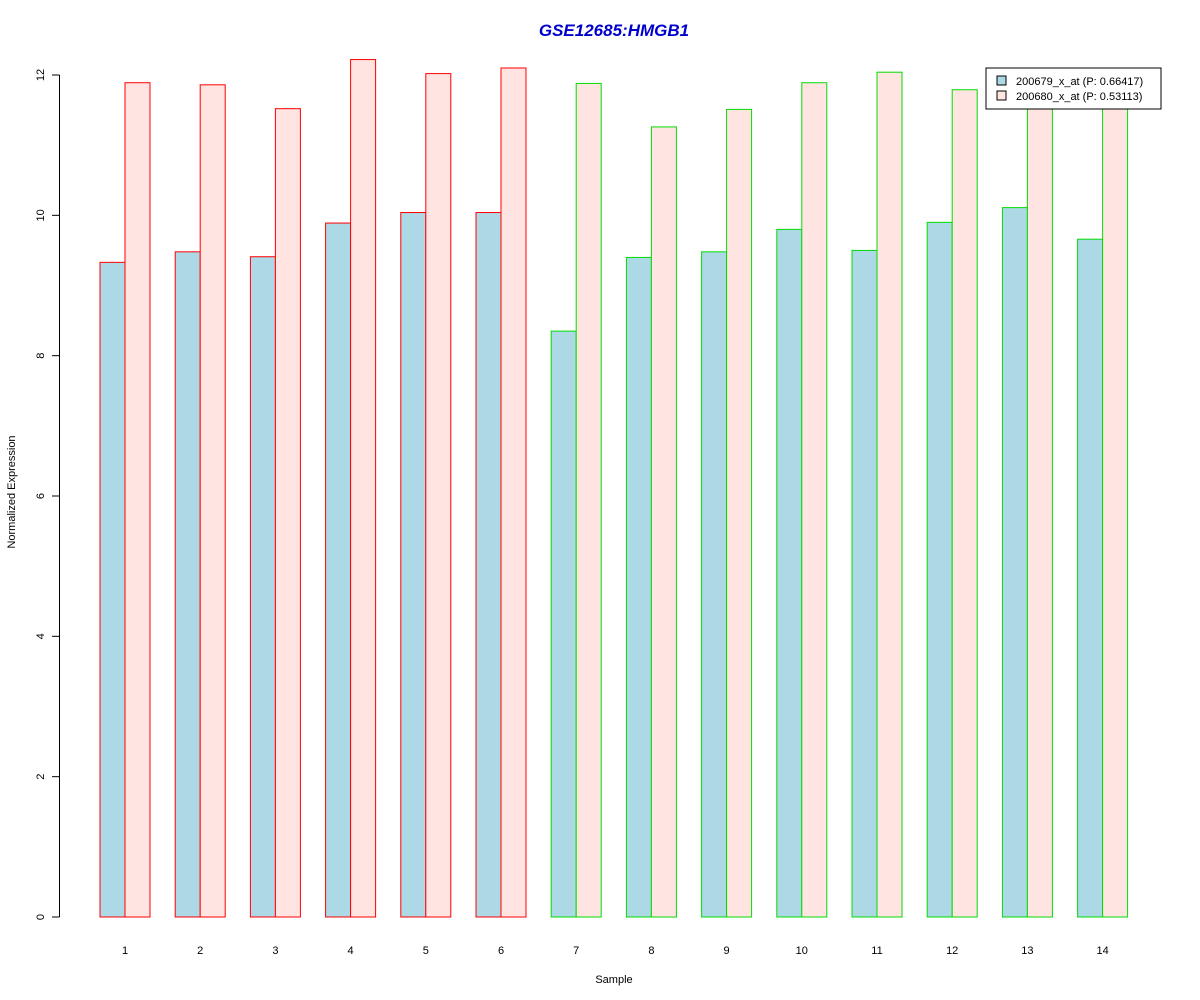  Describe the element at coordinates (426, 951) in the screenshot. I see `x-tick-label: 5` at that location.